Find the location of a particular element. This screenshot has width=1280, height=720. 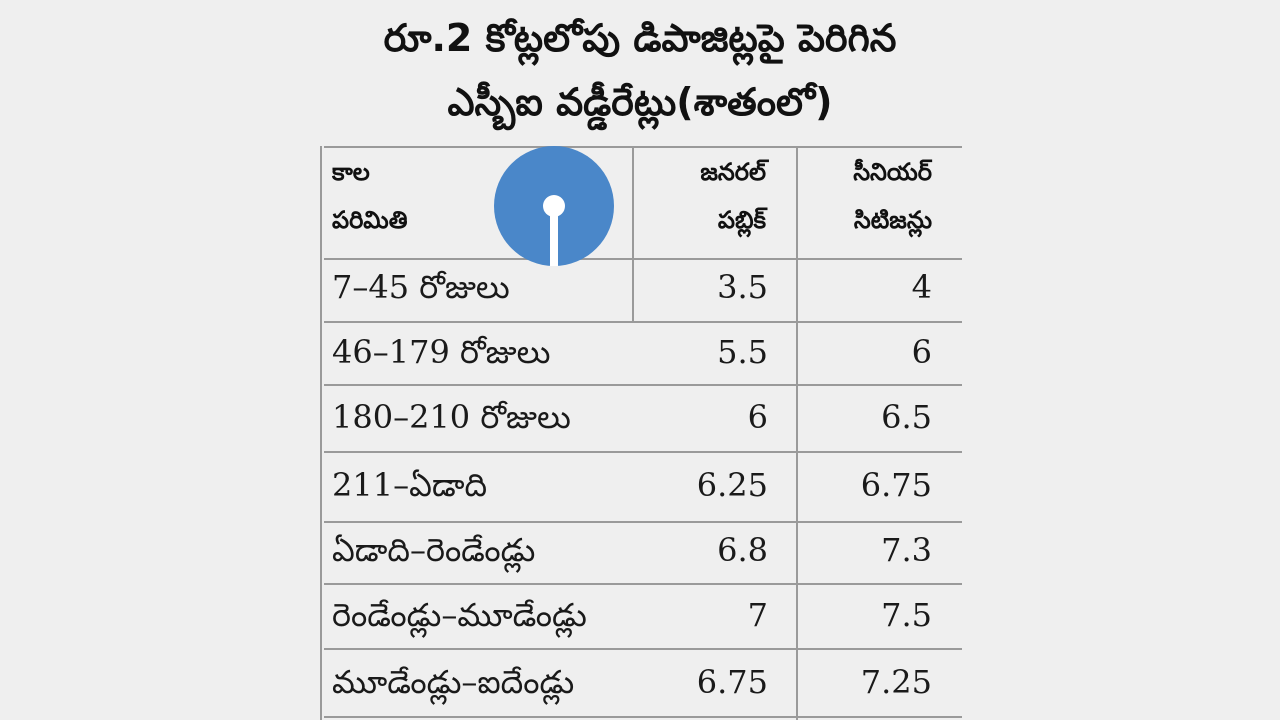

row-3-senior: 6.5 is located at coordinates (906, 417).